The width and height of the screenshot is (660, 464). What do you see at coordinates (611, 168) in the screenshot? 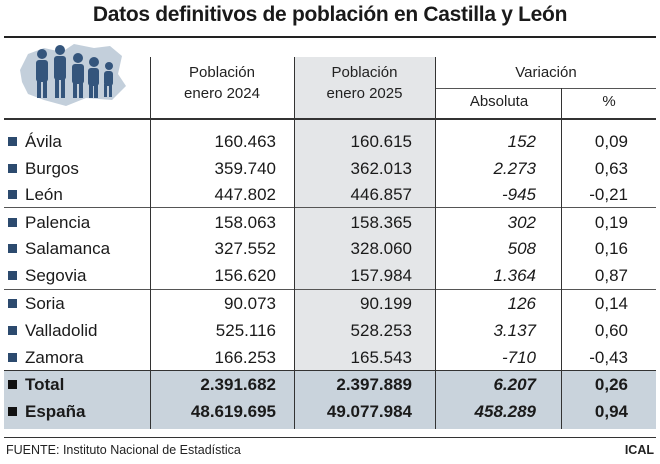
I see `variation-percent-cell: 0,63` at bounding box center [611, 168].